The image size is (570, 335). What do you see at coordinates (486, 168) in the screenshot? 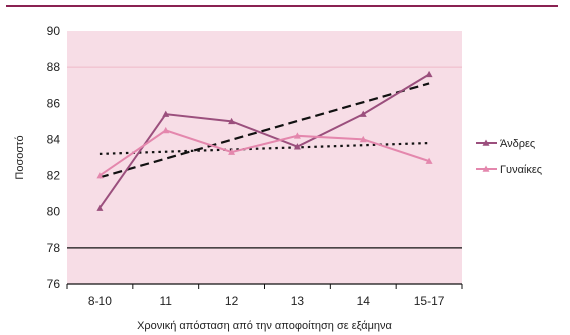
I see `legend-marker-Γυναίκες` at bounding box center [486, 168].